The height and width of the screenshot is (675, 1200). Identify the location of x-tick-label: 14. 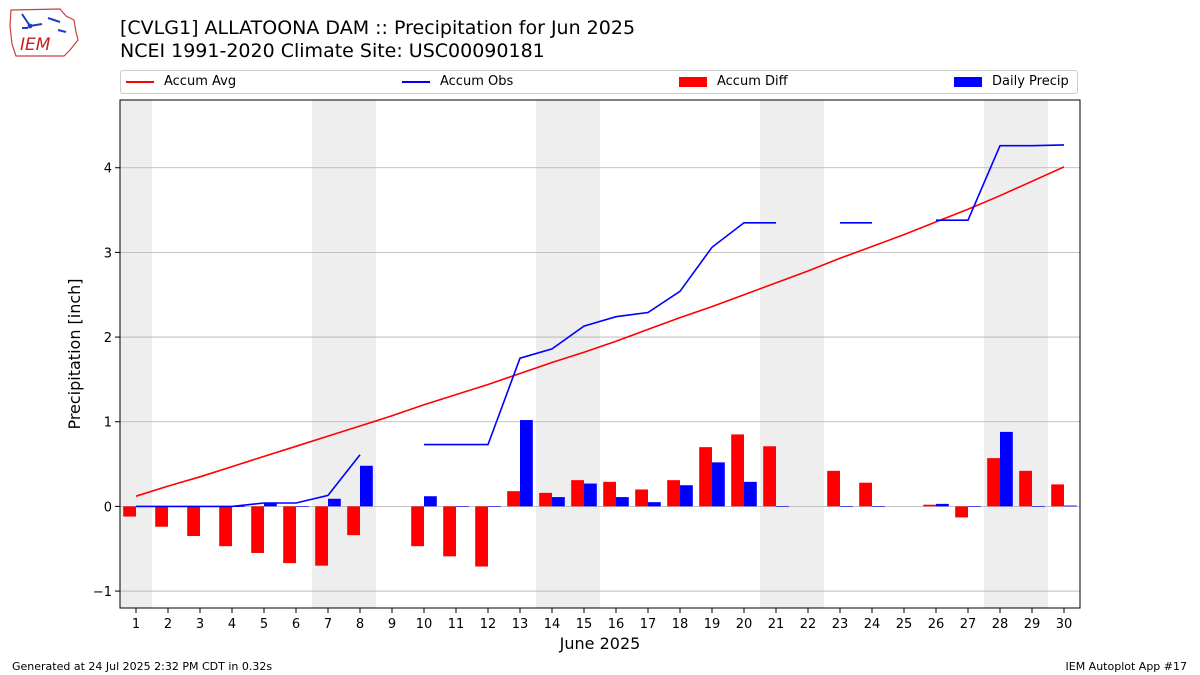
(552, 624).